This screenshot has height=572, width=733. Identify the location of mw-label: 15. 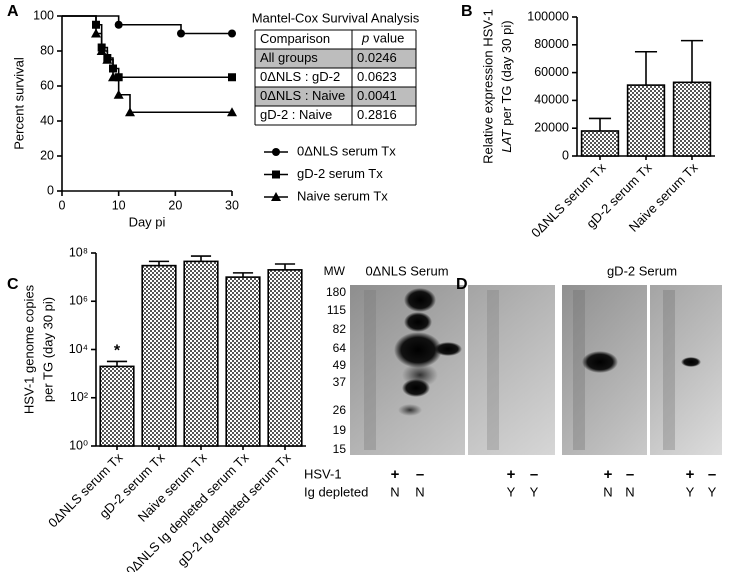
(340, 449).